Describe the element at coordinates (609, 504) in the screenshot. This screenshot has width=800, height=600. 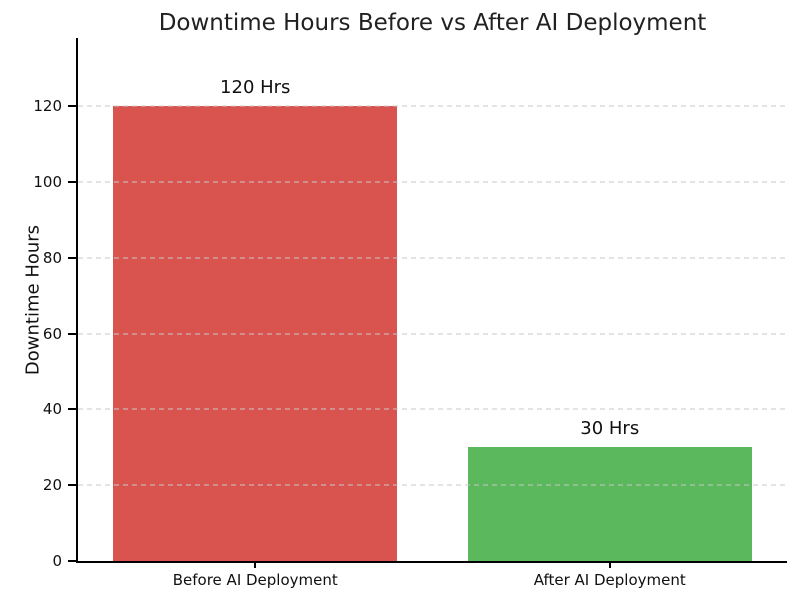
I see `bar` at that location.